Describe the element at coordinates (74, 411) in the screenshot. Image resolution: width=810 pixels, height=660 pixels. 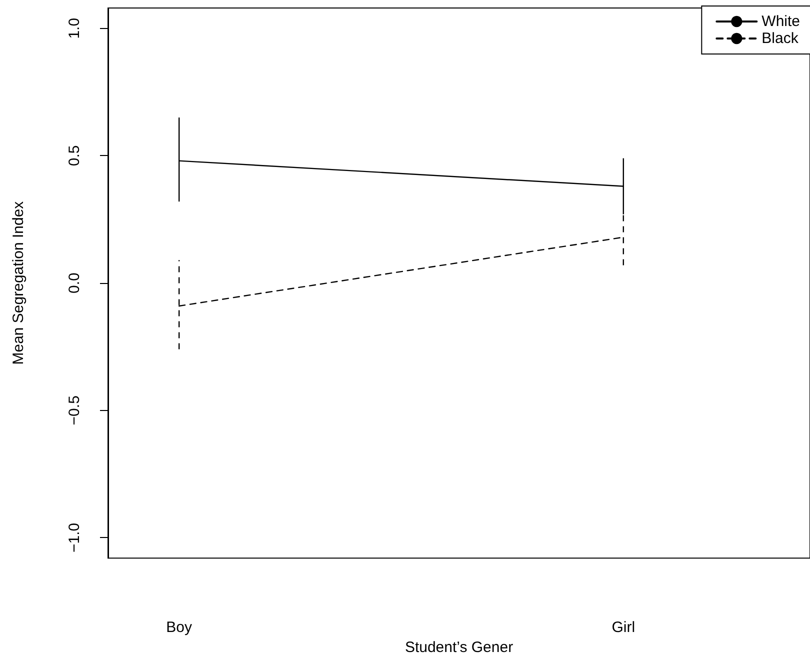
I see `y-tick-label: −0.5` at that location.